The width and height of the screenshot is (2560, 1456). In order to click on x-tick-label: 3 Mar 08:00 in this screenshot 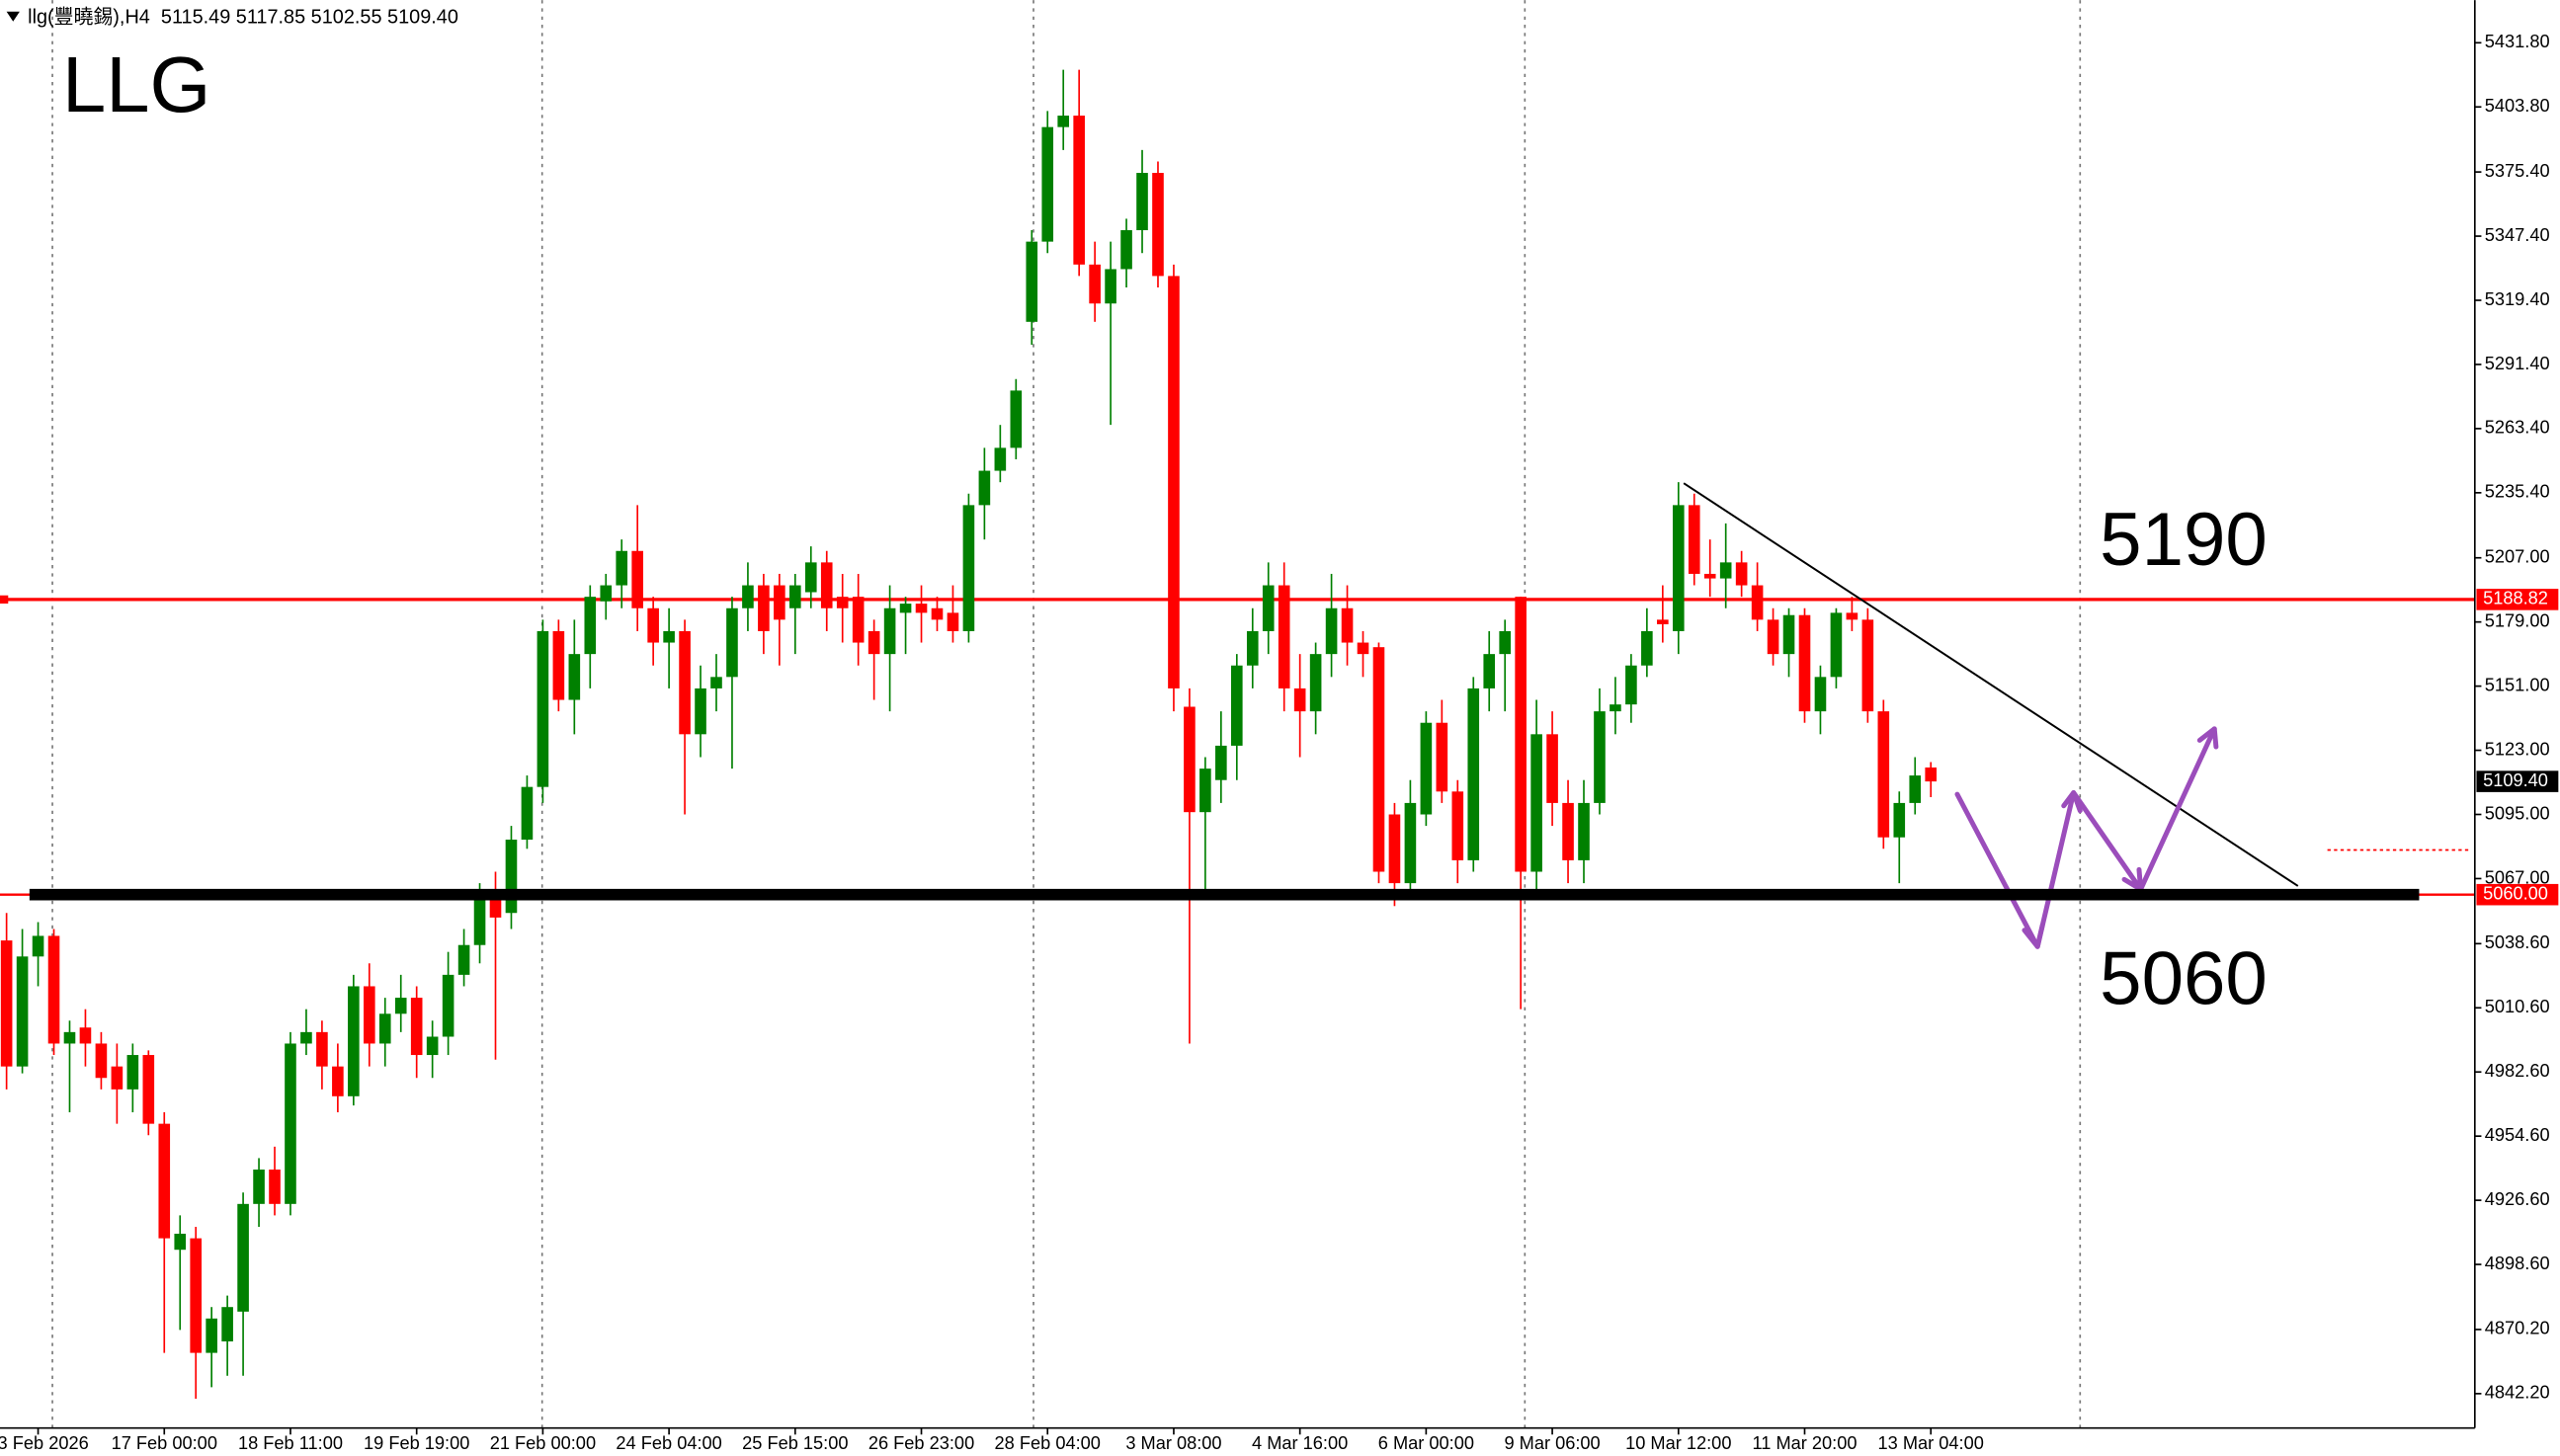, I will do `click(1173, 1442)`.